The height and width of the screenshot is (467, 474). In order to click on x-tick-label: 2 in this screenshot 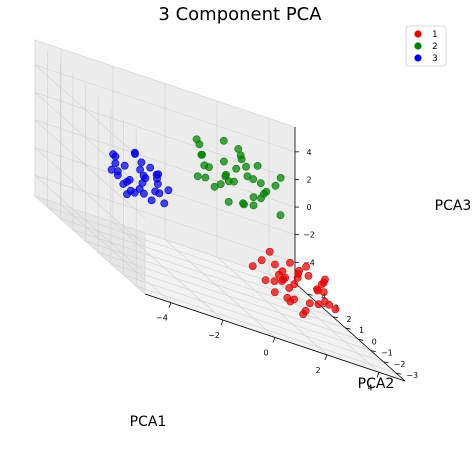, I will do `click(317, 370)`.